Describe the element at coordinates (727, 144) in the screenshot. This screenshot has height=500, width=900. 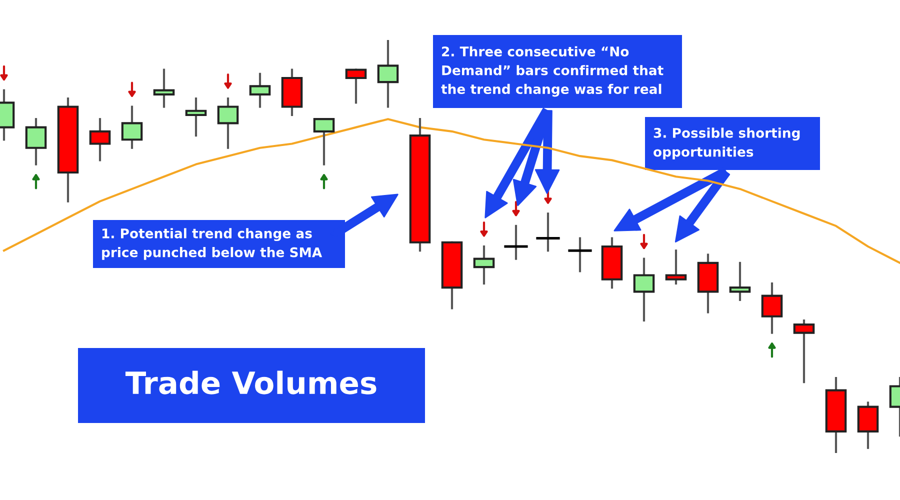
I see `annotation: 3. Possible shorting opportunities` at that location.